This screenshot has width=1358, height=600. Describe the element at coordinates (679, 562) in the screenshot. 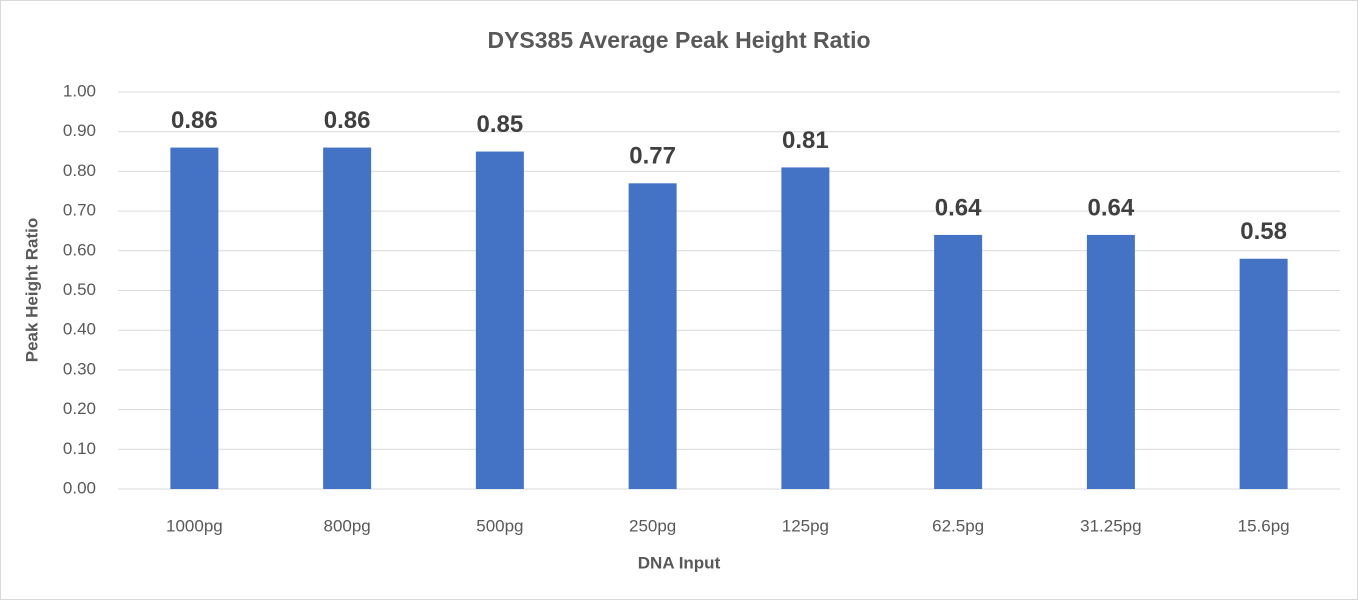

I see `x-axis-label: DNA Input` at that location.